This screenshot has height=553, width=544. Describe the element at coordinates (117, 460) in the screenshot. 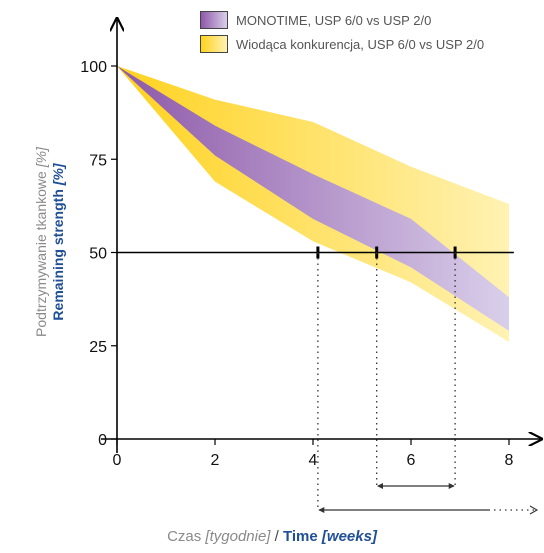

I see `x-tick-label-0: 0` at that location.